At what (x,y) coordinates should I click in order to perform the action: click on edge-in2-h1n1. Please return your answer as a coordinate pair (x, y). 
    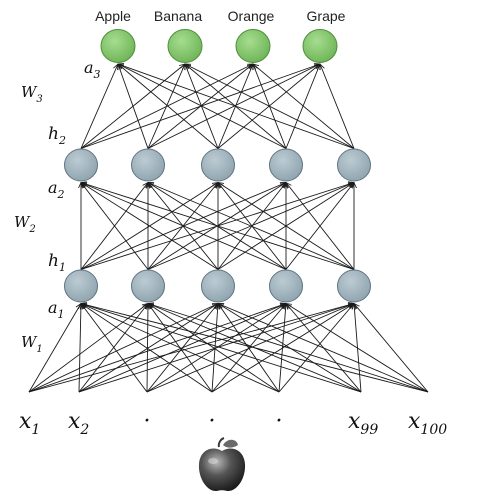
    Looking at the image, I should click on (147, 348).